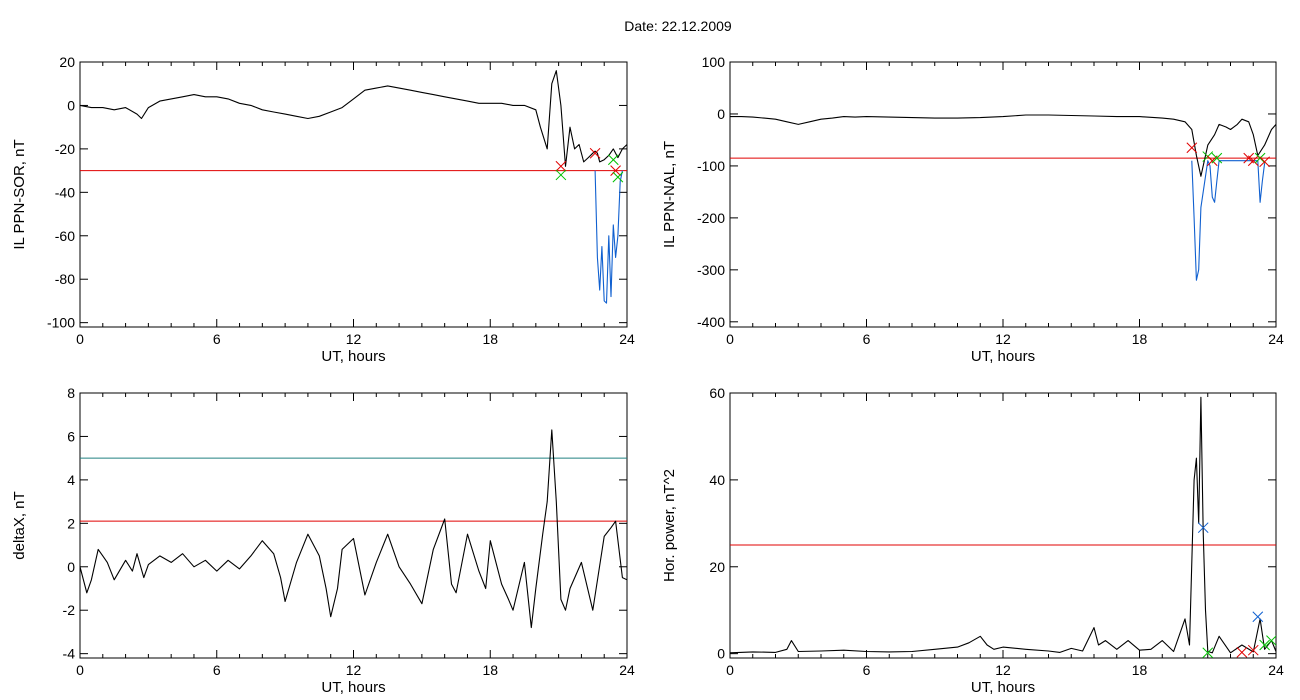 This screenshot has width=1300, height=700. I want to click on y-tick-label: -80, so click(65, 279).